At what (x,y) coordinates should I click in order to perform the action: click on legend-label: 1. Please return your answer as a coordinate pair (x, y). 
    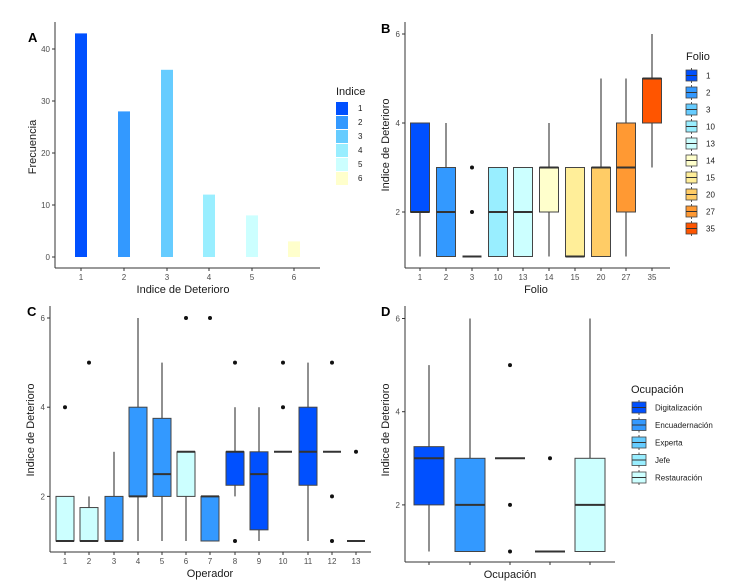
    Looking at the image, I should click on (708, 76).